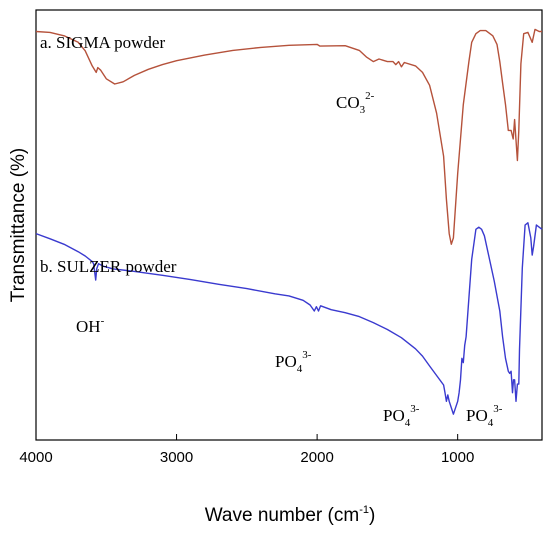  I want to click on x-axis-title-sup: -1, so click(364, 510).